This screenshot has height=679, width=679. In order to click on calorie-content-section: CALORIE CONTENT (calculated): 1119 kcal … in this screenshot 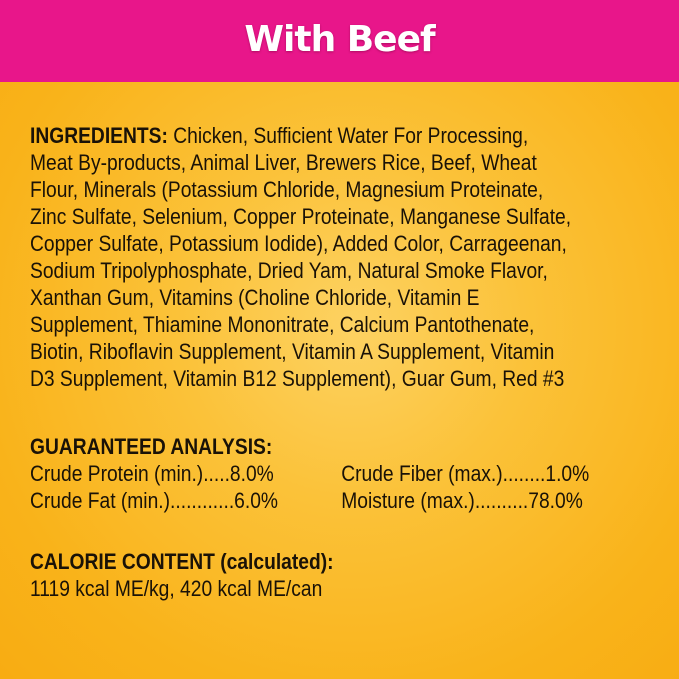, I will do `click(182, 575)`.